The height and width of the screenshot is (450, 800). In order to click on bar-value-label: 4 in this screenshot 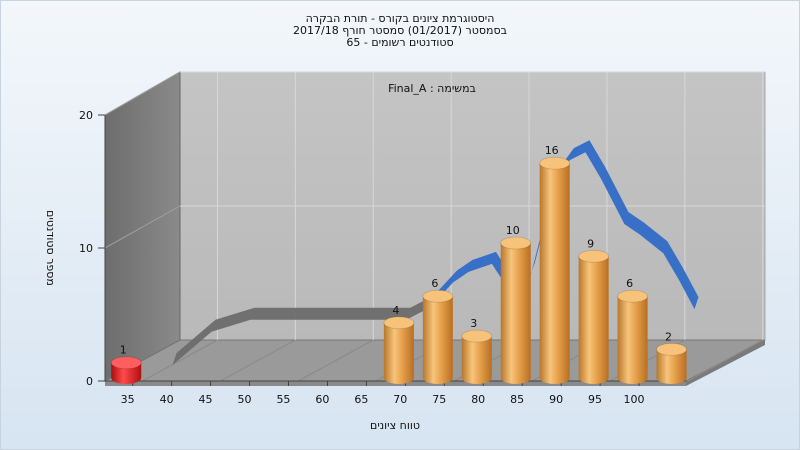, I will do `click(395, 310)`.